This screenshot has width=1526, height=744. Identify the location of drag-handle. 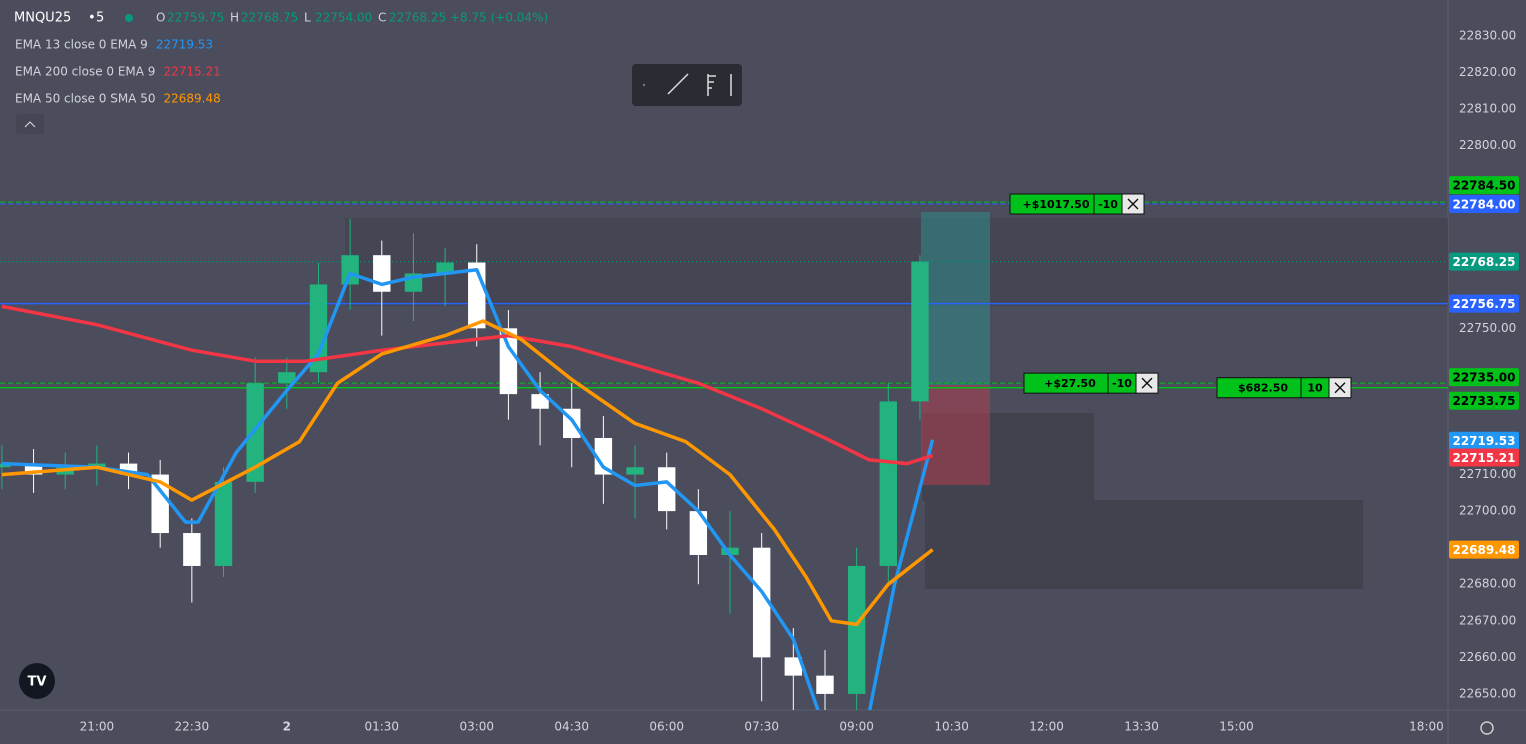
(644, 85).